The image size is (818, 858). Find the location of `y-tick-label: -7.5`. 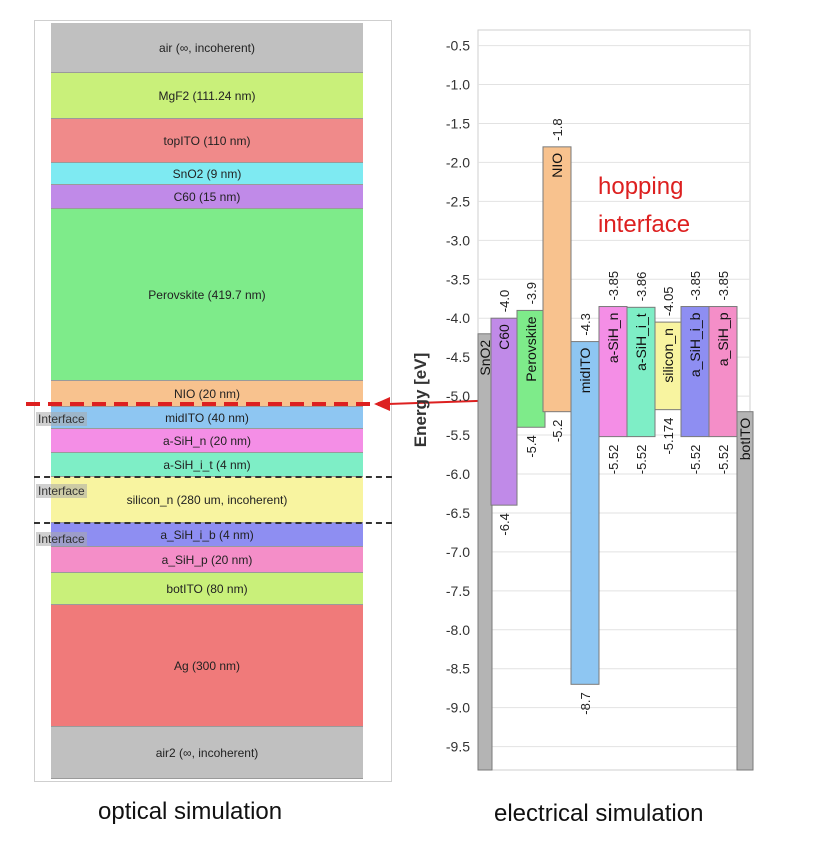

y-tick-label: -7.5 is located at coordinates (458, 591).